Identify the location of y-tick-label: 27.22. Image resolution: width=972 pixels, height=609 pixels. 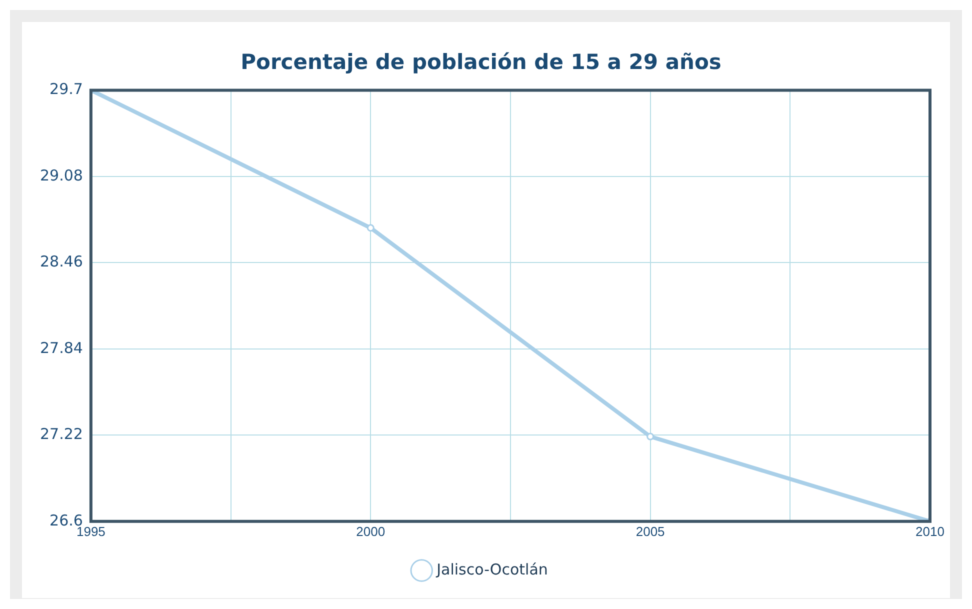
(61, 434).